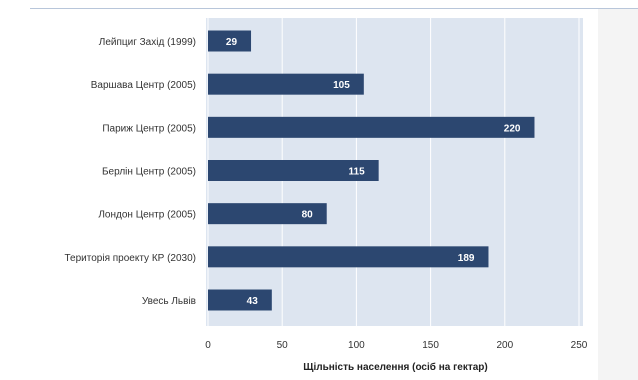  What do you see at coordinates (253, 301) in the screenshot?
I see `bar-value-label: 43` at bounding box center [253, 301].